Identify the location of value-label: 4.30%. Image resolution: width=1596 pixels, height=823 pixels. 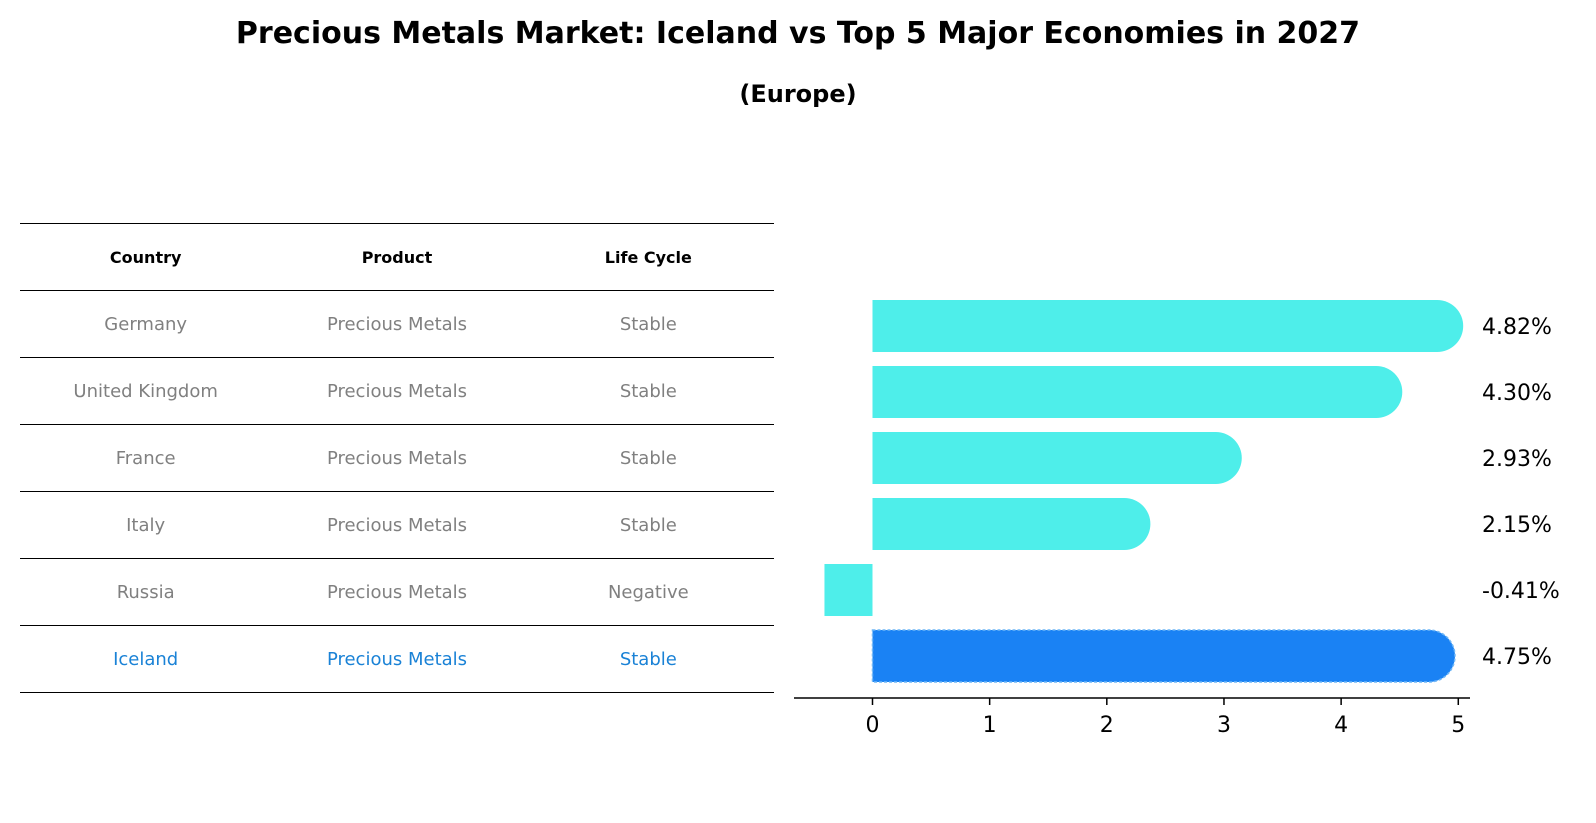
(1517, 393).